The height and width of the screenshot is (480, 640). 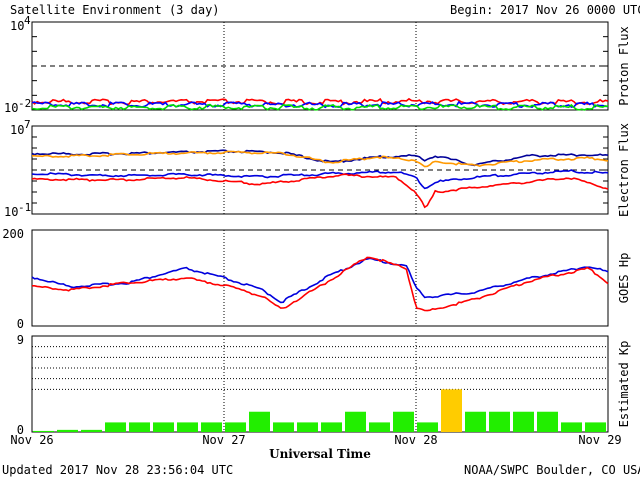 What do you see at coordinates (599, 440) in the screenshot?
I see `x-tick-label-nov29: Nov 29` at bounding box center [599, 440].